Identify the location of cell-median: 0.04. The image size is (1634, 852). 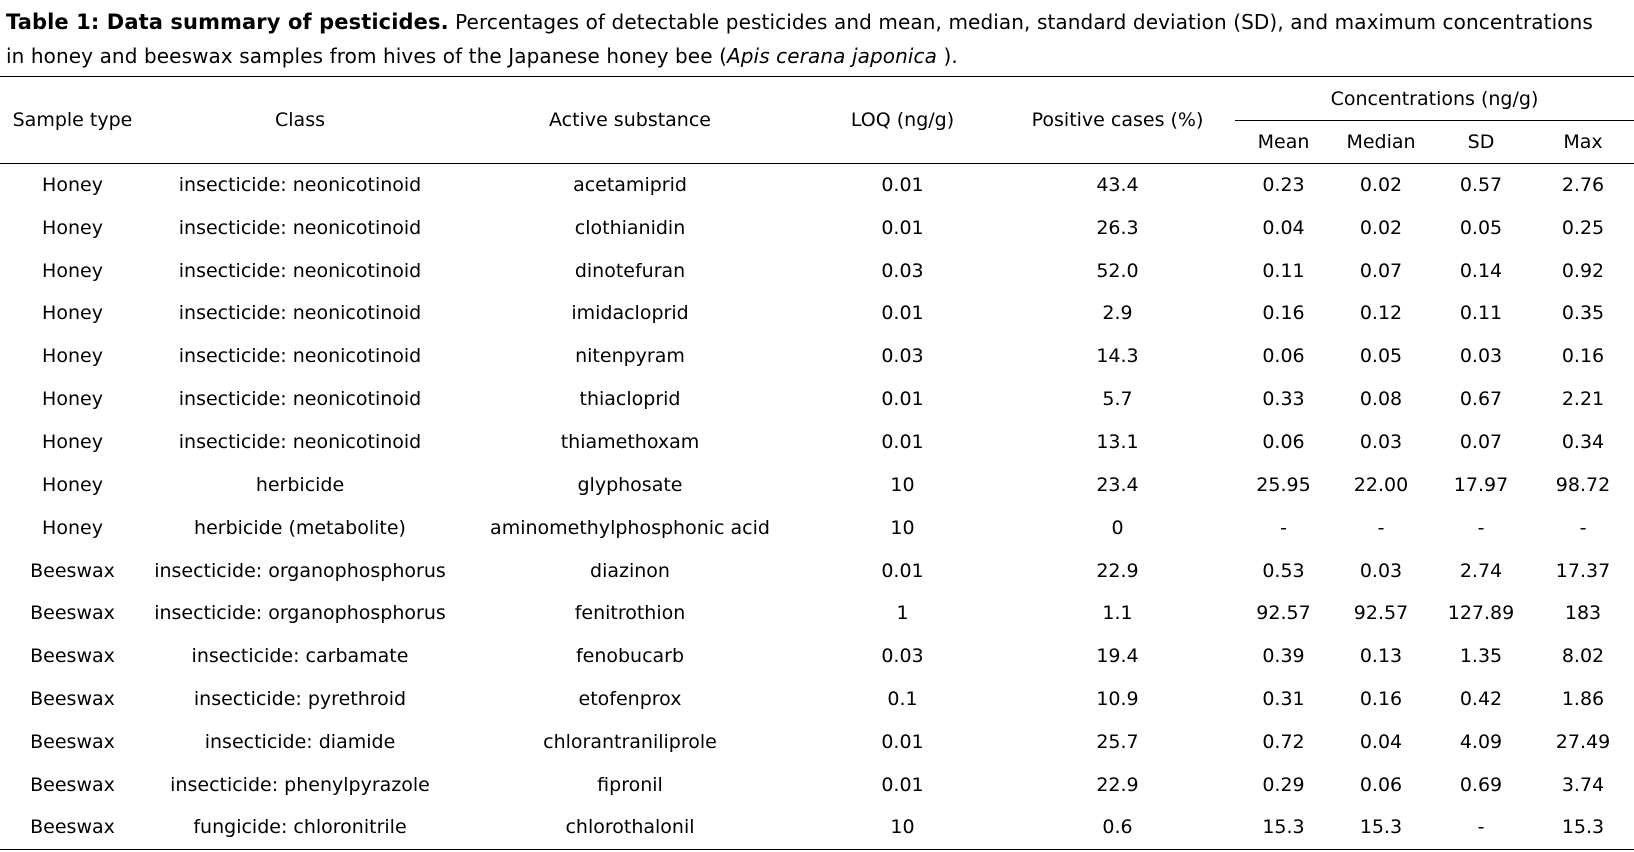
(1381, 741).